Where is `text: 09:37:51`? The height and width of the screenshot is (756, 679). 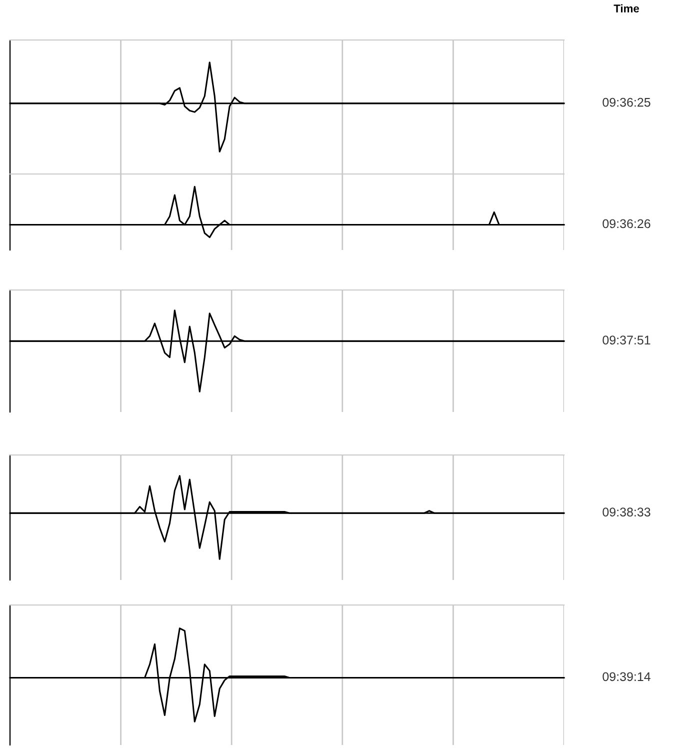 text: 09:37:51 is located at coordinates (626, 340).